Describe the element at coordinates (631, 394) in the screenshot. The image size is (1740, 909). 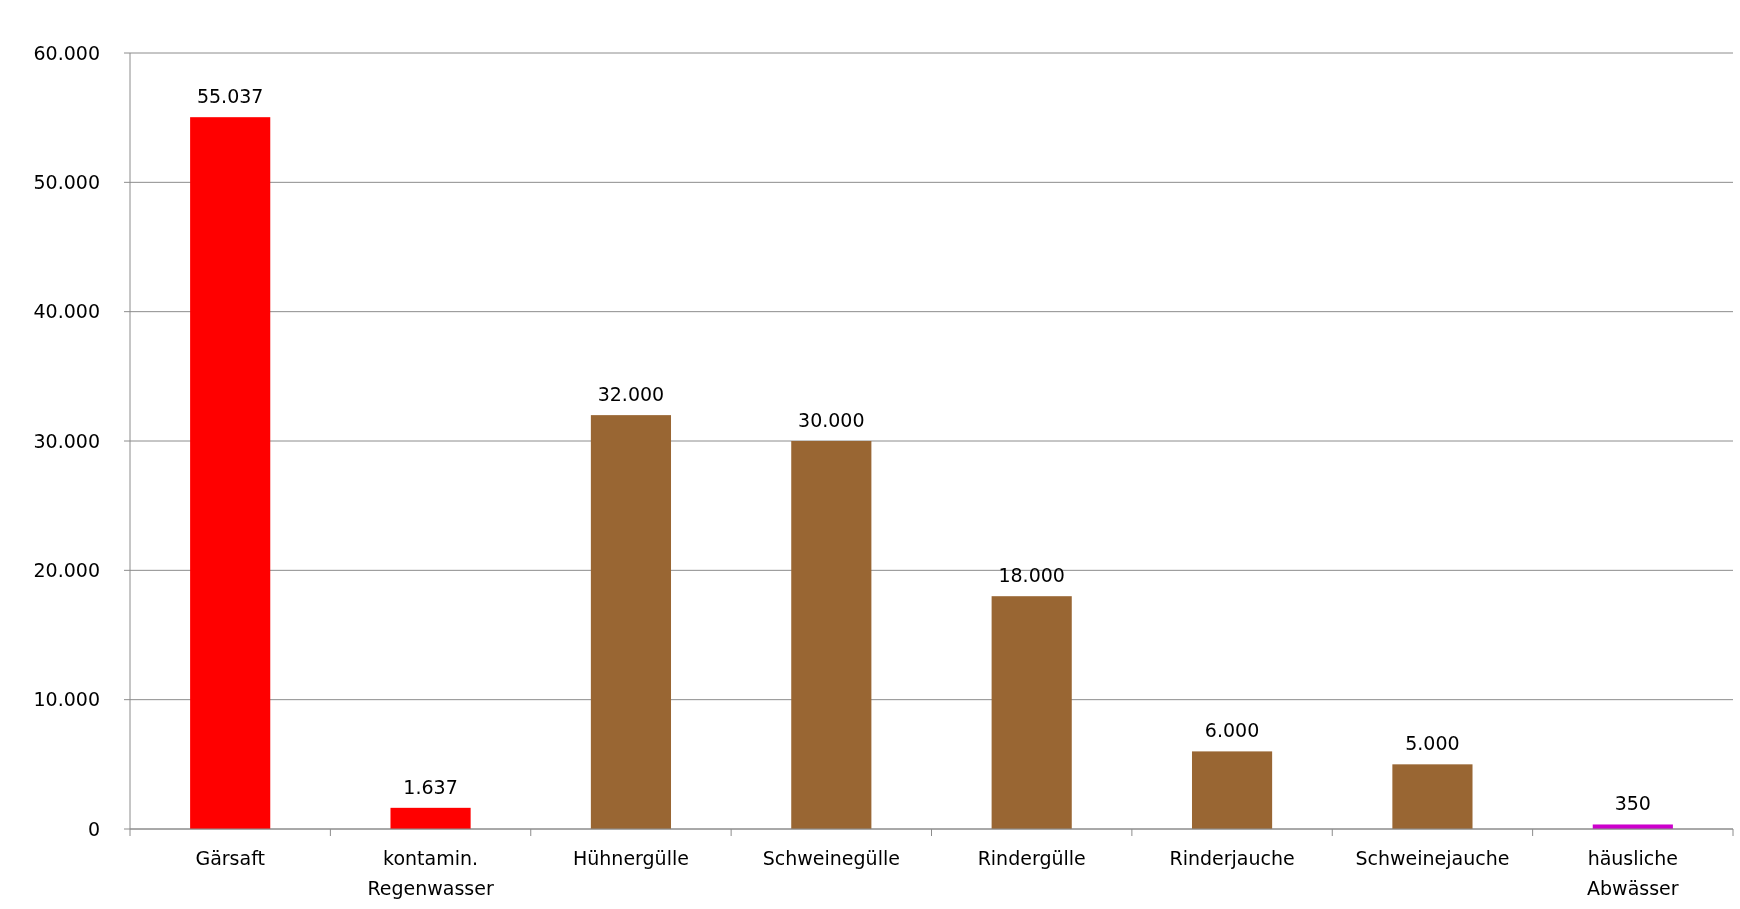
I see `data-label: 32.000` at that location.